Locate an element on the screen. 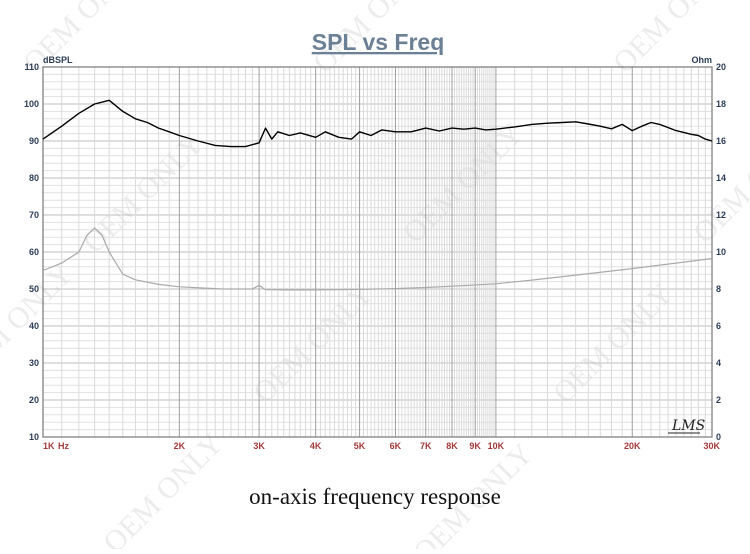  x-tick-label: 6K is located at coordinates (396, 446).